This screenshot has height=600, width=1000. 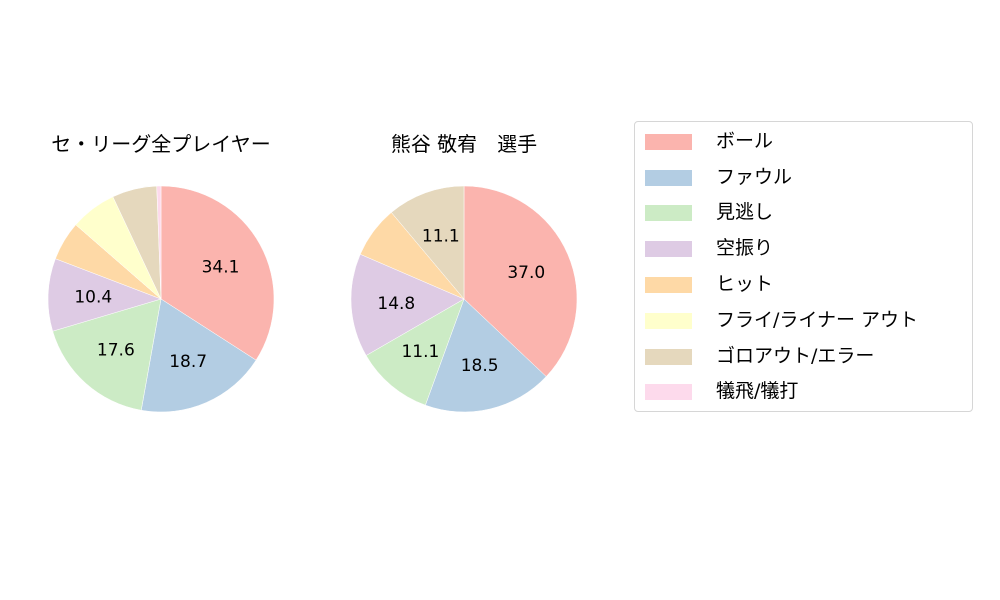 What do you see at coordinates (745, 141) in the screenshot?
I see `legend-label: ボール` at bounding box center [745, 141].